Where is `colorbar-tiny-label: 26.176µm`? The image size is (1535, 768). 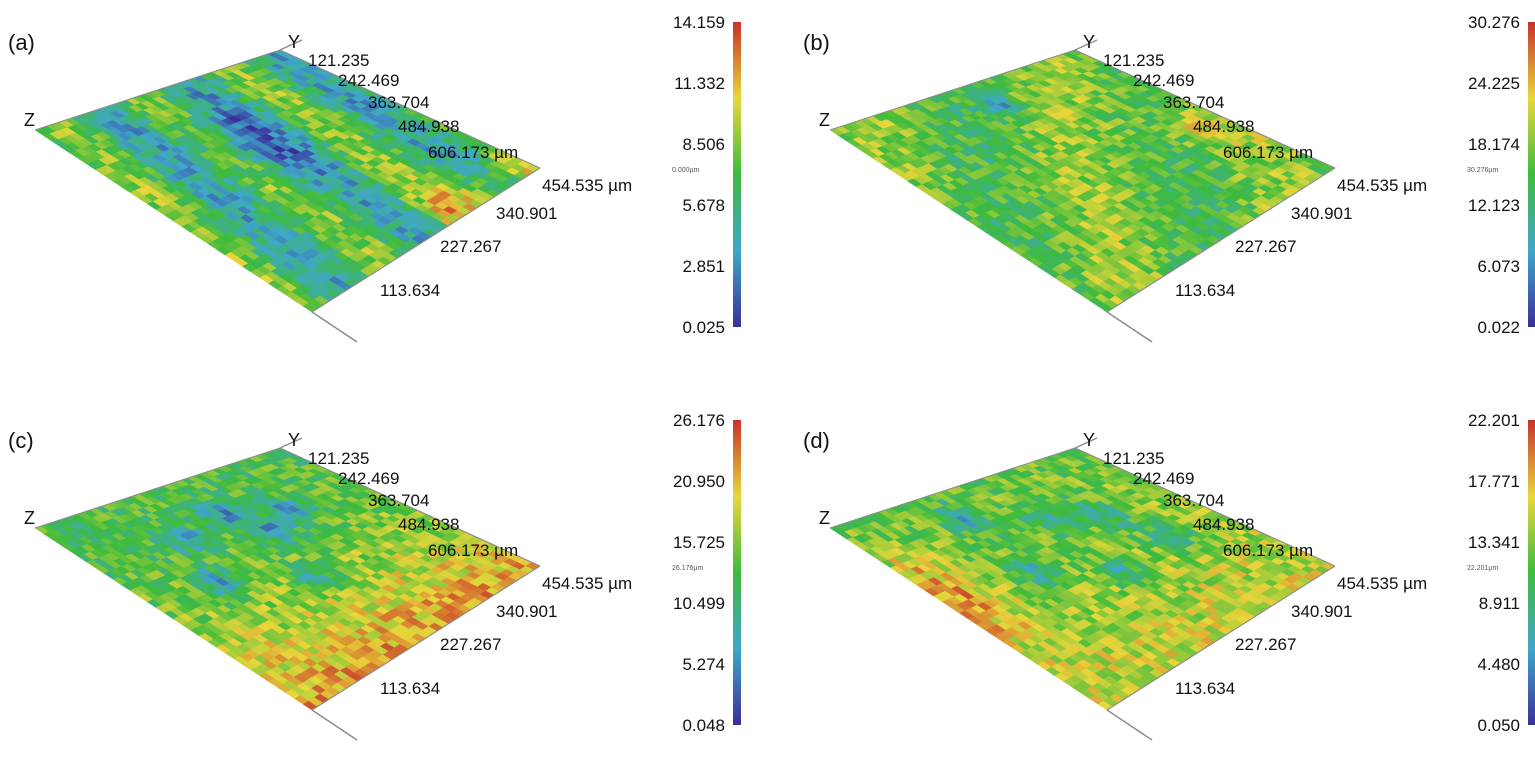 colorbar-tiny-label: 26.176µm is located at coordinates (687, 568).